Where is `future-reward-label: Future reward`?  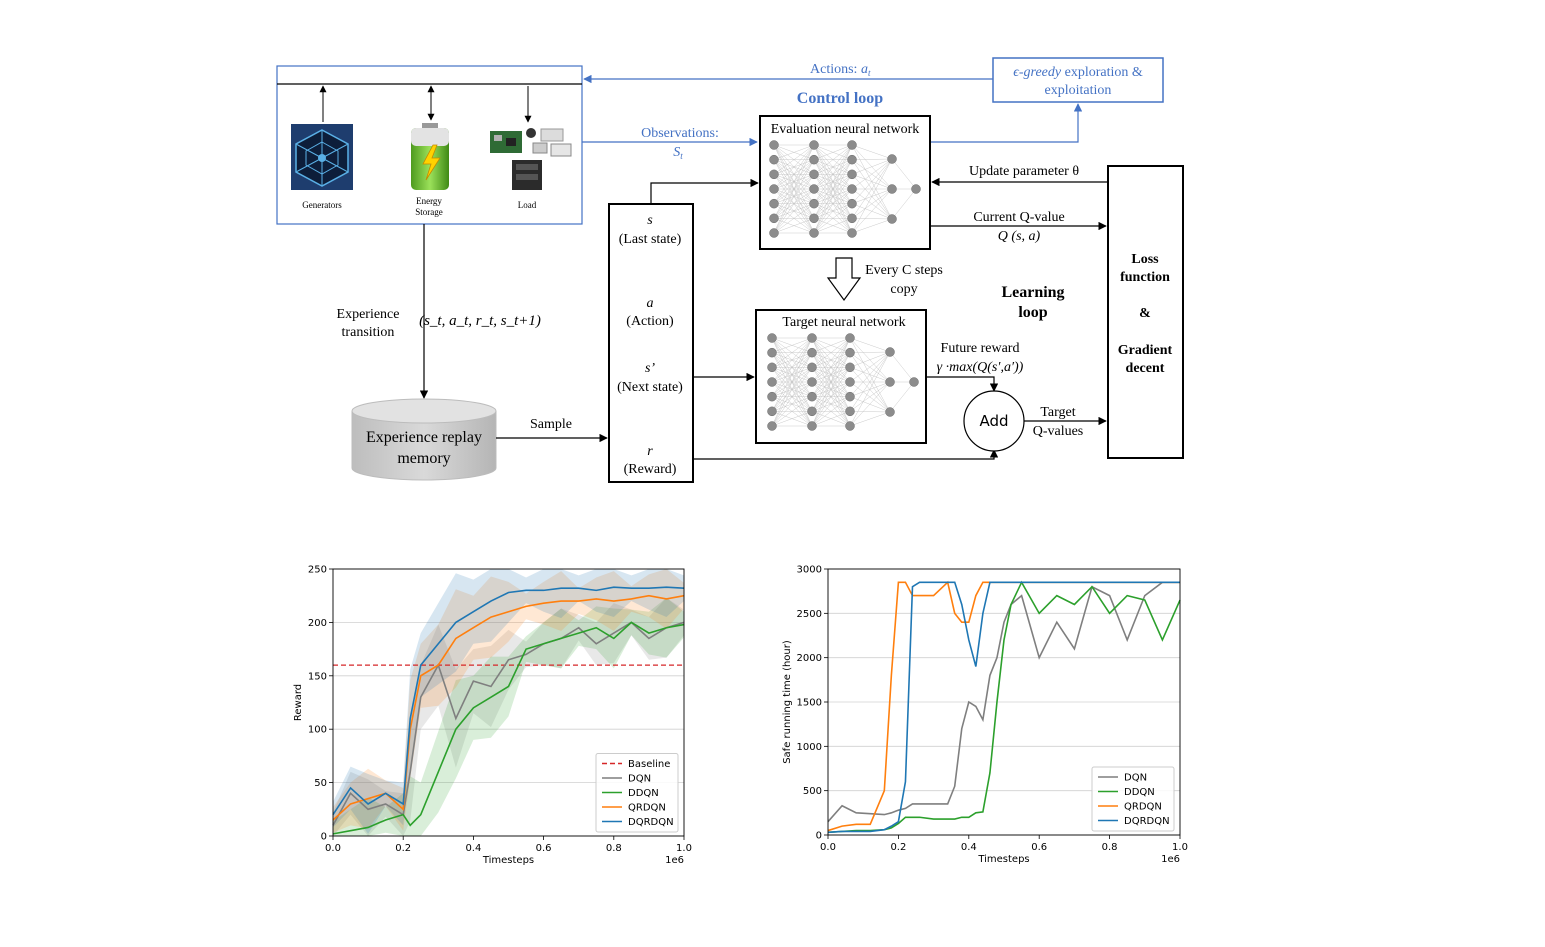
future-reward-label: Future reward is located at coordinates (980, 348).